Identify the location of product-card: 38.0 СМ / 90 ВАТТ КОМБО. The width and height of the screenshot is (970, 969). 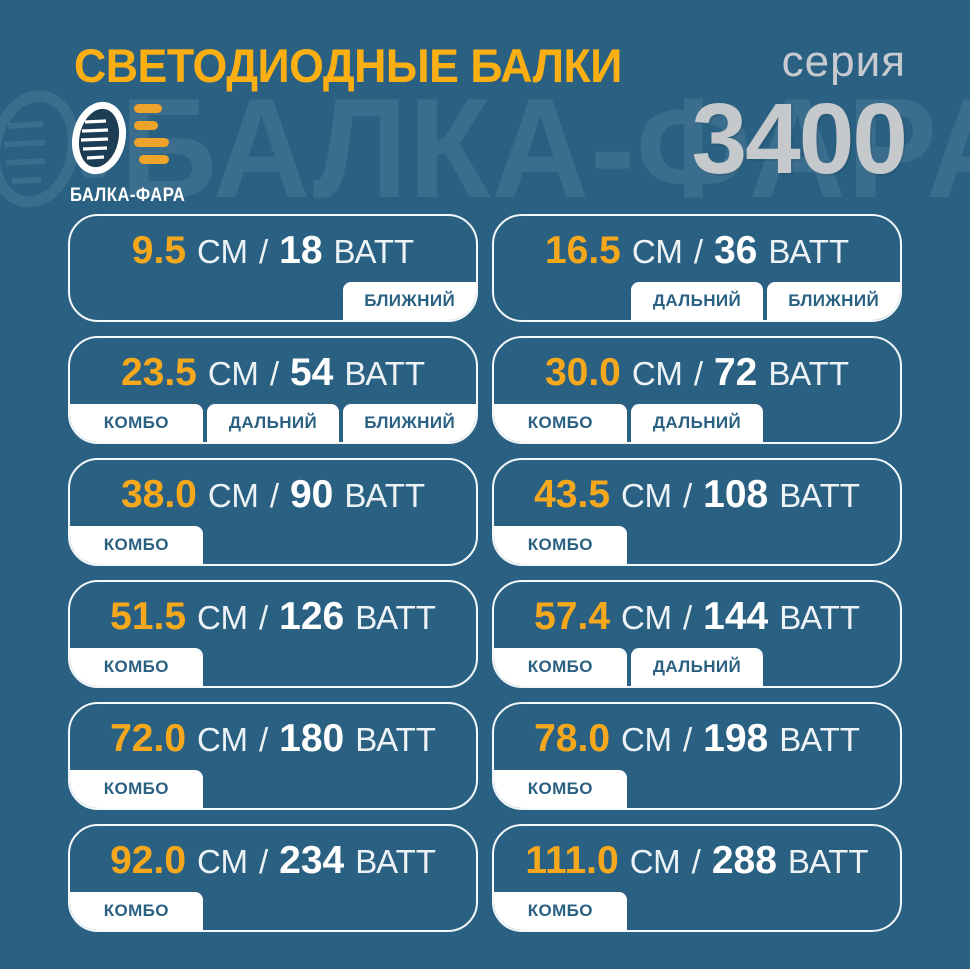
(273, 512).